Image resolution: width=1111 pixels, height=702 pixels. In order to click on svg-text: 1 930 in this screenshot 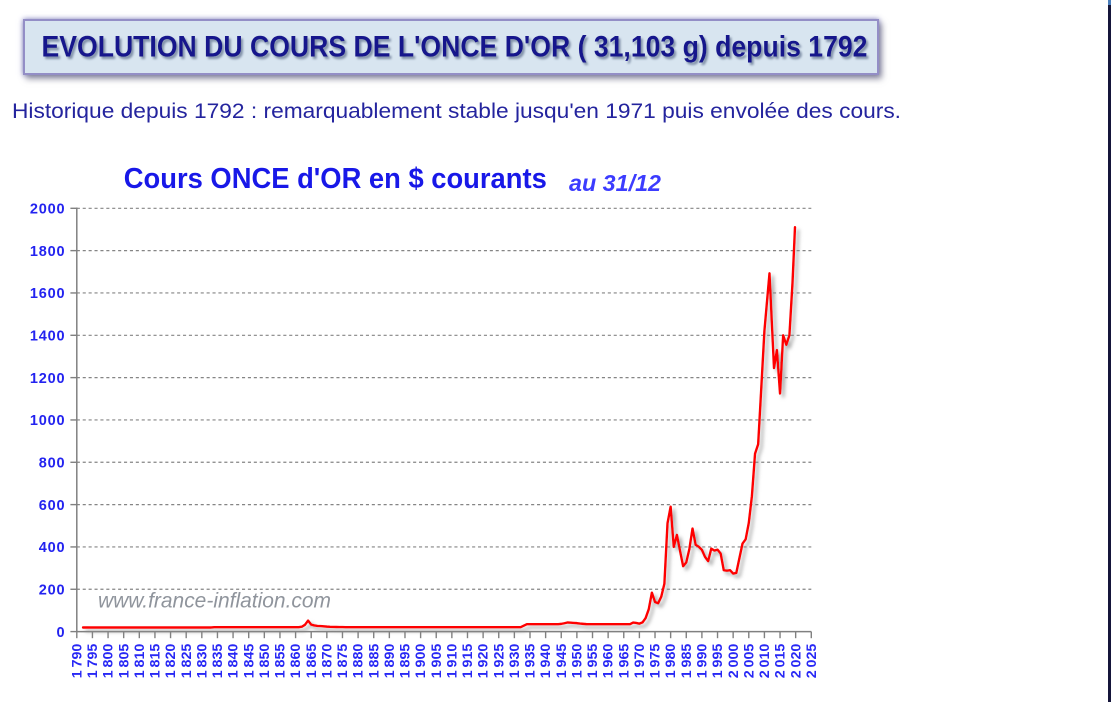, I will do `click(514, 661)`.